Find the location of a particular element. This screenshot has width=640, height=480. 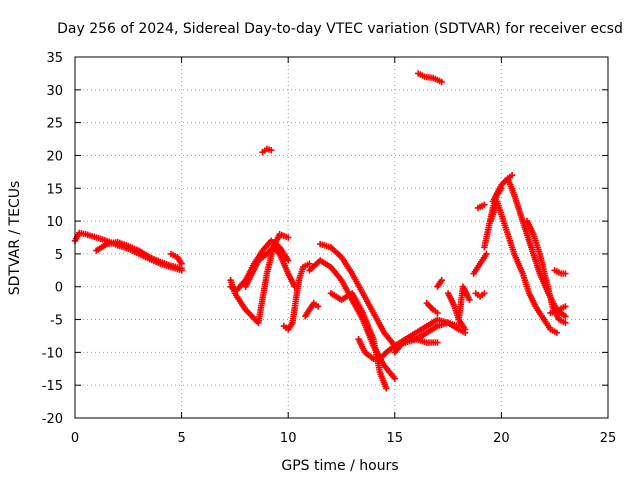

x-tick-labels: 0 5 10 15 20 25 is located at coordinates (343, 438).